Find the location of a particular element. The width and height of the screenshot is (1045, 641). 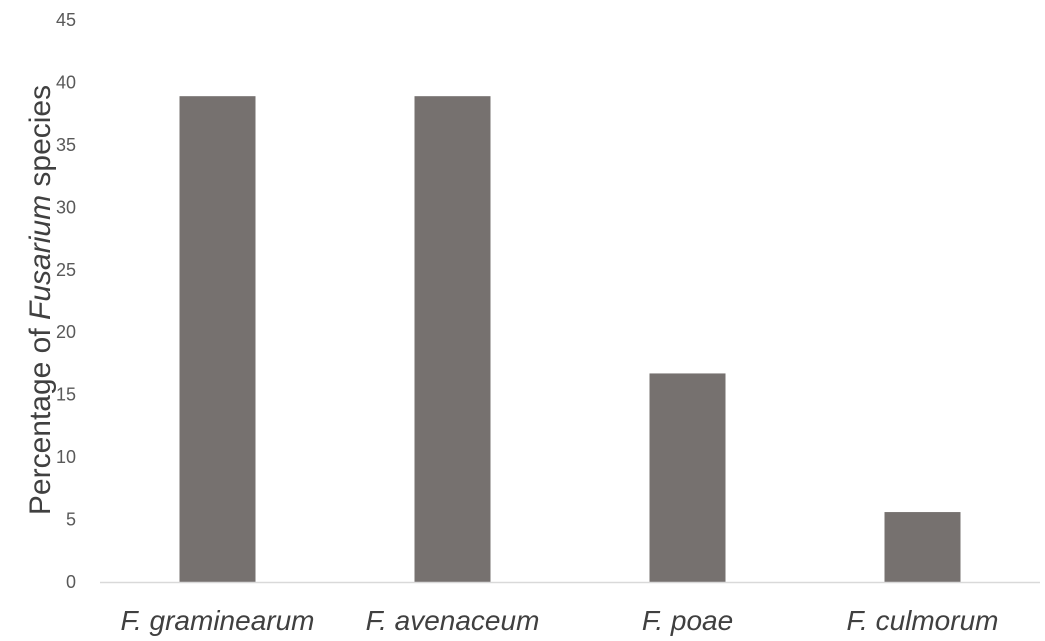

y-tick-label: 35 is located at coordinates (66, 145).